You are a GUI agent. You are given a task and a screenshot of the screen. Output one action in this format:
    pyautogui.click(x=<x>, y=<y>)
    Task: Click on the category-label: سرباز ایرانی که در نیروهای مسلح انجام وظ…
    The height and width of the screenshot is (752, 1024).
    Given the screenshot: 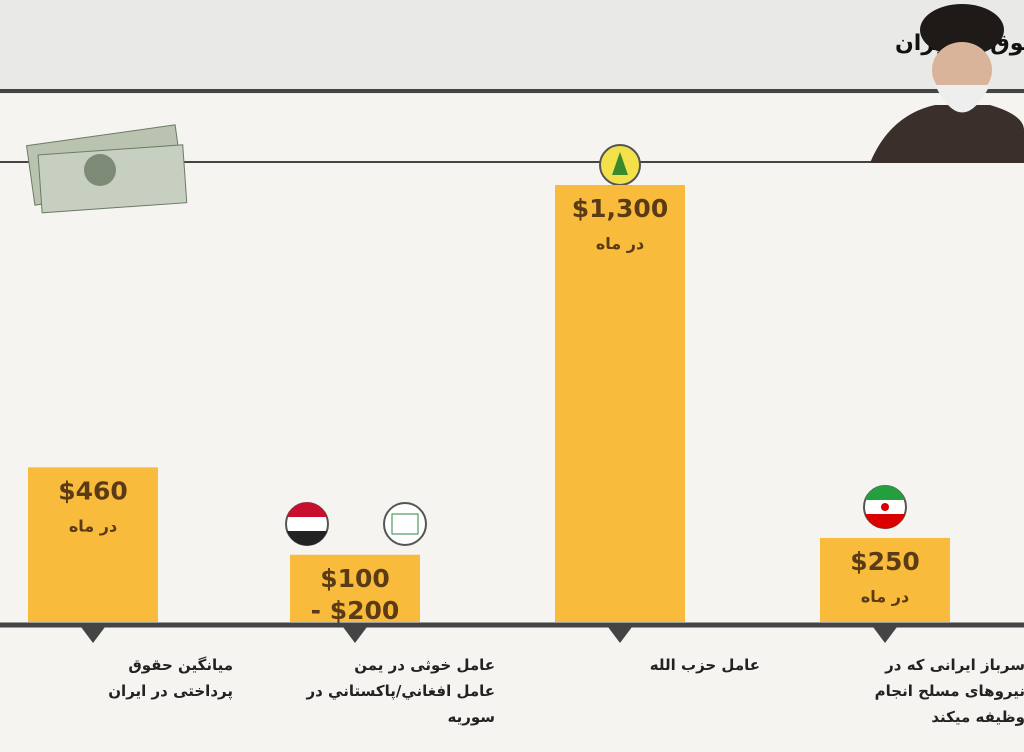 What is the action you would take?
    pyautogui.click(x=949, y=691)
    